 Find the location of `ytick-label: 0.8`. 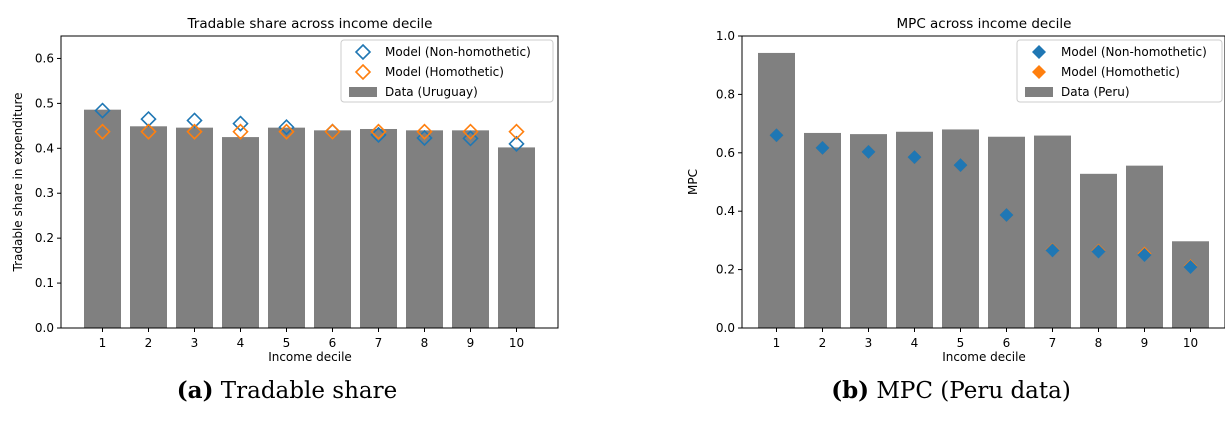

ytick-label: 0.8 is located at coordinates (725, 94).